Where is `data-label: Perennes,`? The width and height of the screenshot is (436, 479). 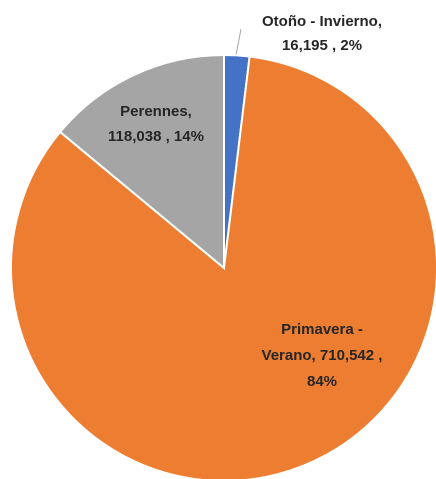 data-label: Perennes, is located at coordinates (156, 111).